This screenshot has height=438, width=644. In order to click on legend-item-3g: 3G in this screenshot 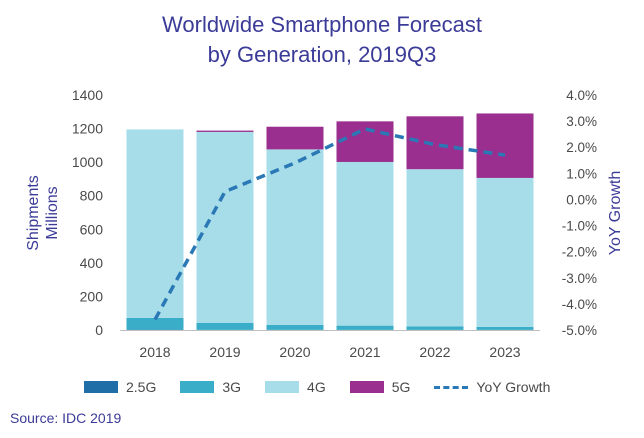, I will do `click(210, 387)`.